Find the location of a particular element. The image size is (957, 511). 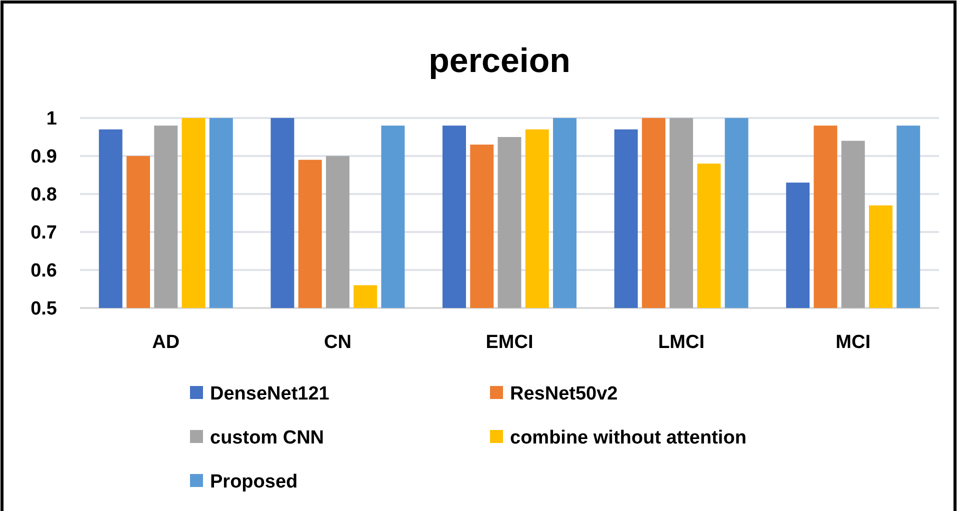

legend-label: ResNet50v2 is located at coordinates (564, 394).